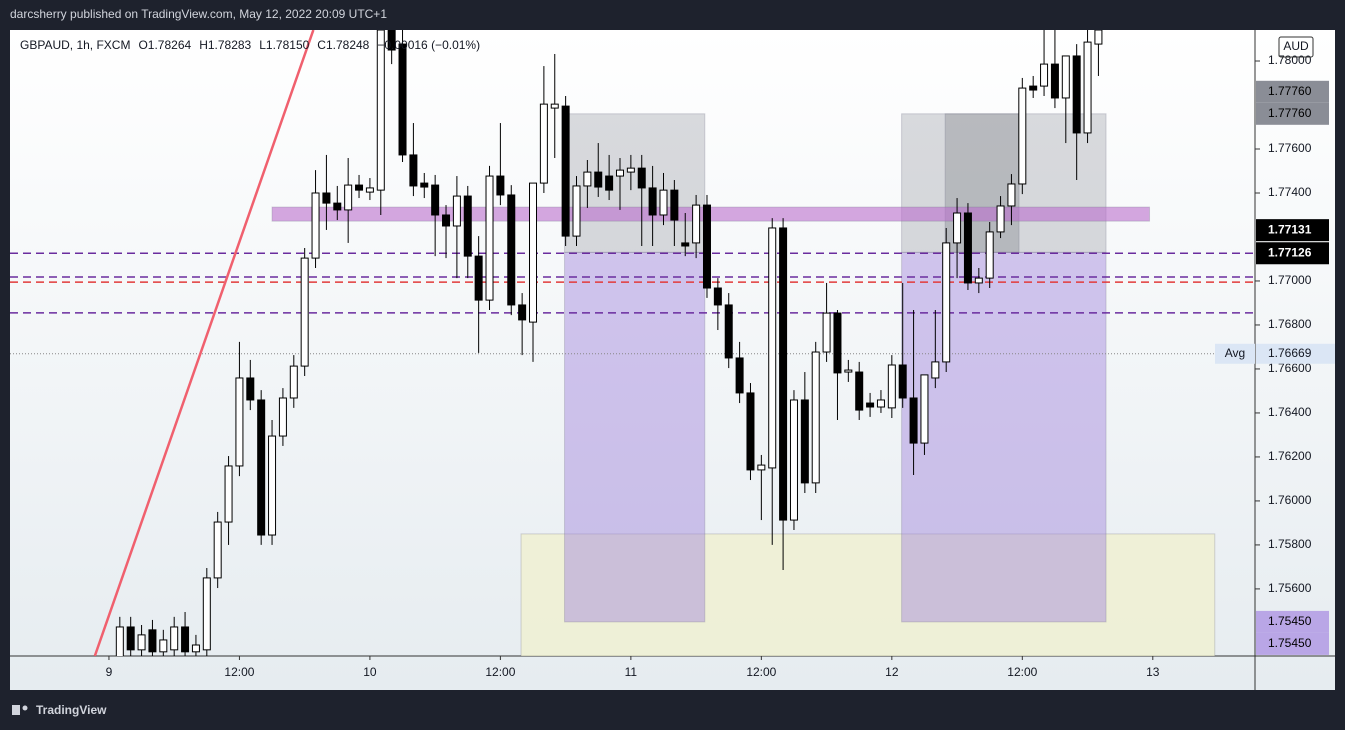 This screenshot has width=1345, height=730. Describe the element at coordinates (1290, 148) in the screenshot. I see `y-tick-label: 1.77600` at that location.